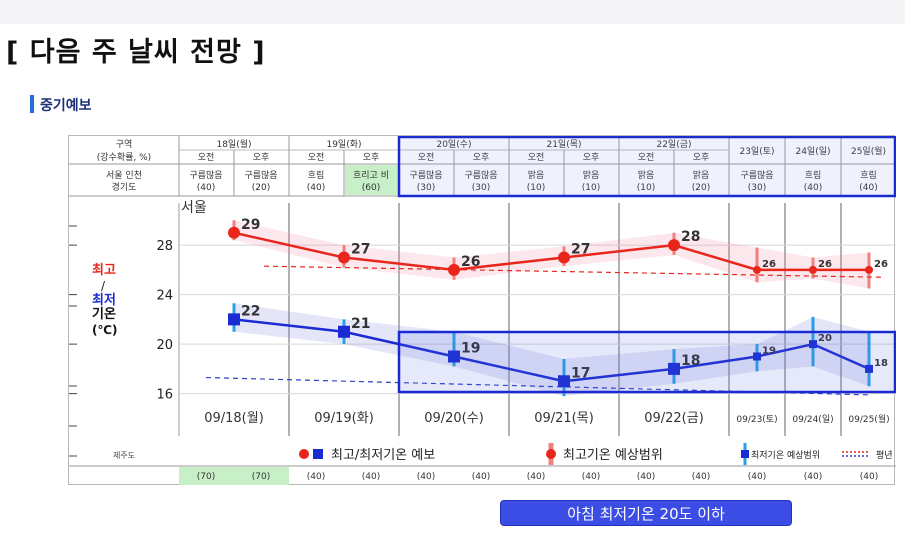  What do you see at coordinates (136, 52) in the screenshot?
I see `page-title: [ 다음 주 날씨 전망 ]` at bounding box center [136, 52].